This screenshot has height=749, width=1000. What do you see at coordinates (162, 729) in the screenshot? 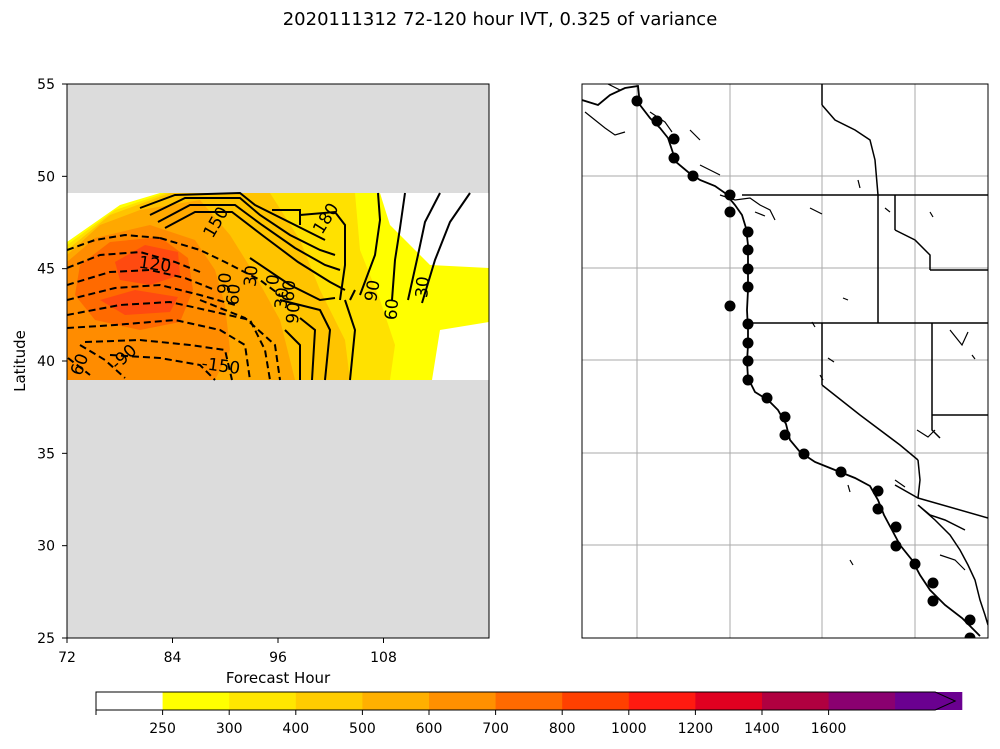
I see `colorbar-tick-label: 250` at bounding box center [162, 729].